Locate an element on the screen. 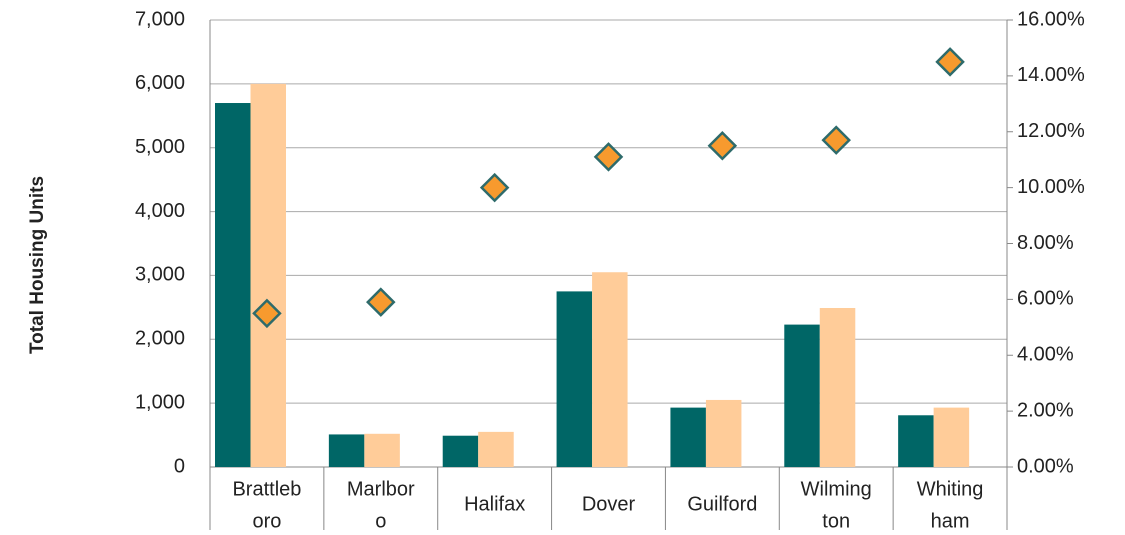 The height and width of the screenshot is (535, 1125). y-tick-label: 2,000 is located at coordinates (160, 339).